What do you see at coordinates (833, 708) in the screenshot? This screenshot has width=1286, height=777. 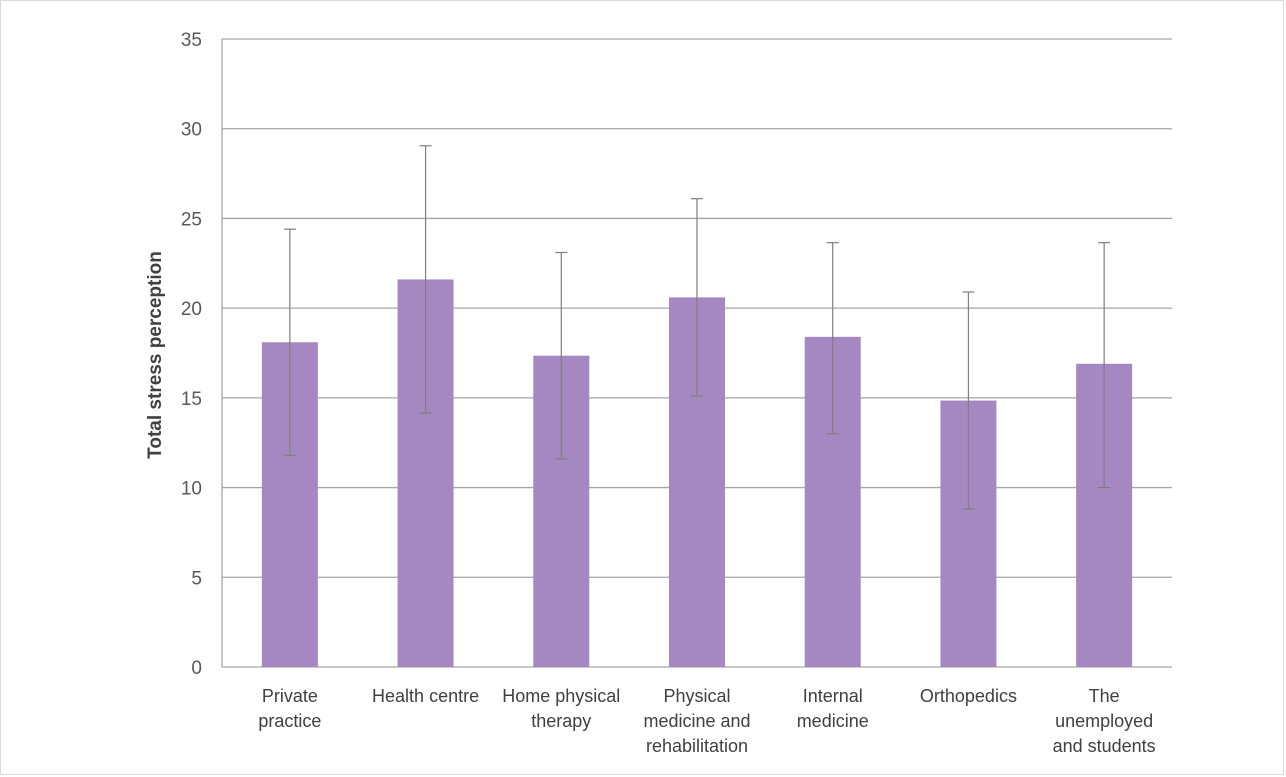 I see `x-category-label: Internal medicine` at bounding box center [833, 708].